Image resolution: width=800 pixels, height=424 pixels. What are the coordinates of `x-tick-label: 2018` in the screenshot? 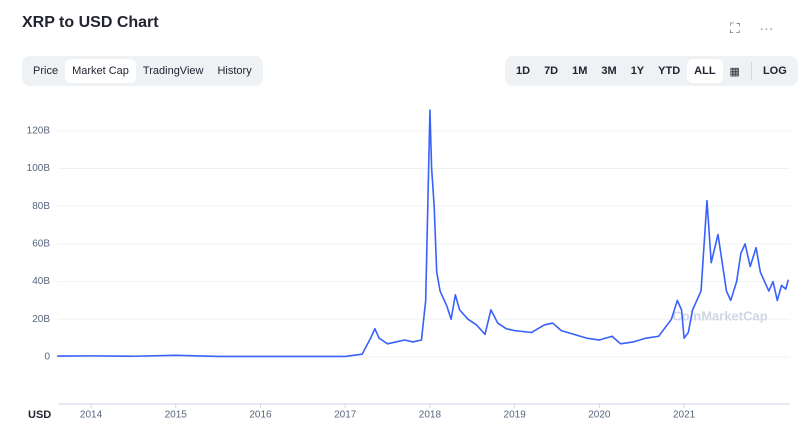 It's located at (430, 415).